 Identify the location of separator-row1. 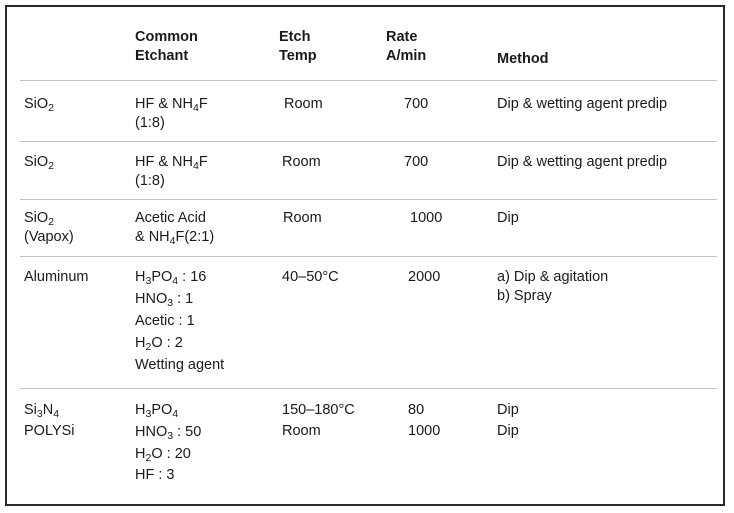
(368, 141).